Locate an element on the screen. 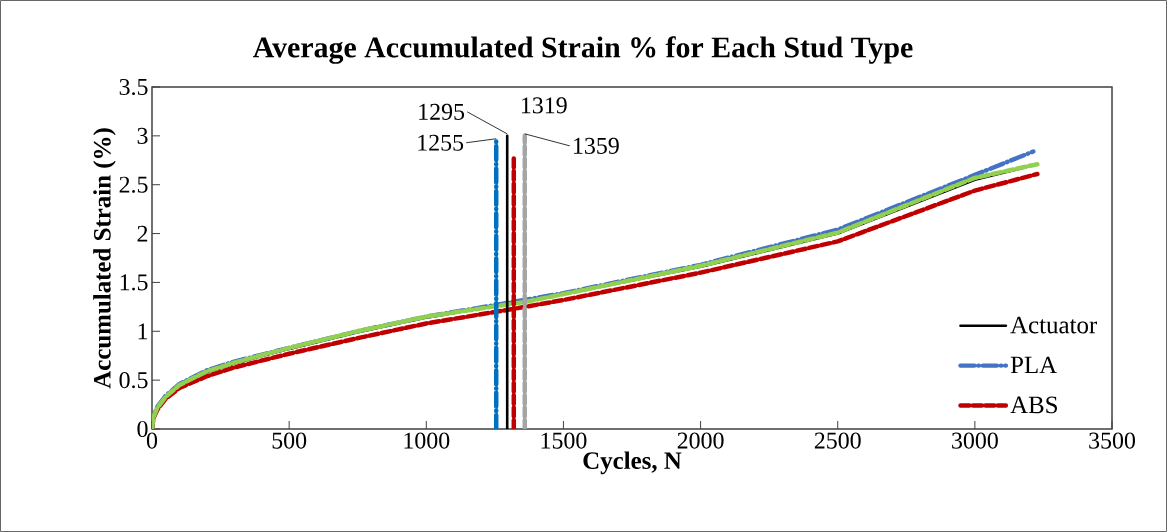  legend-label: Actuator is located at coordinates (1054, 325).